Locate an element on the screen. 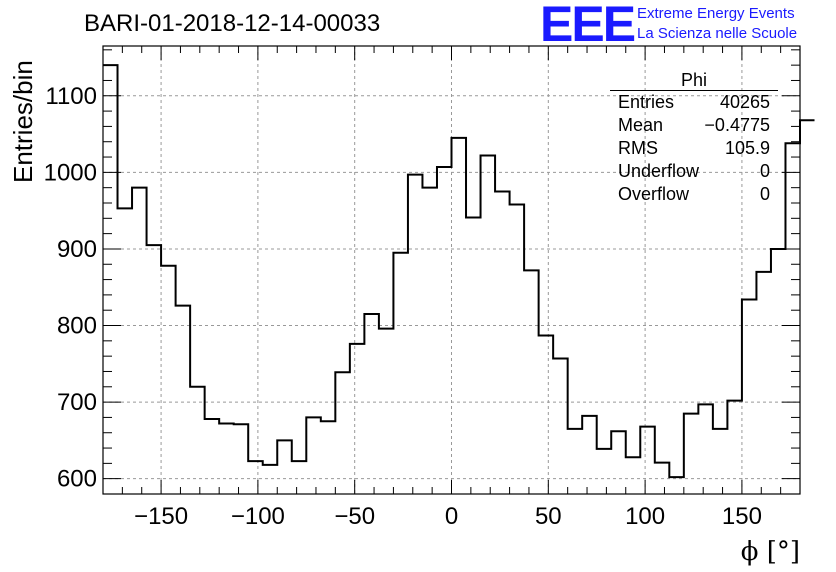 The image size is (836, 572). stats-row: Entries 40265 is located at coordinates (694, 102).